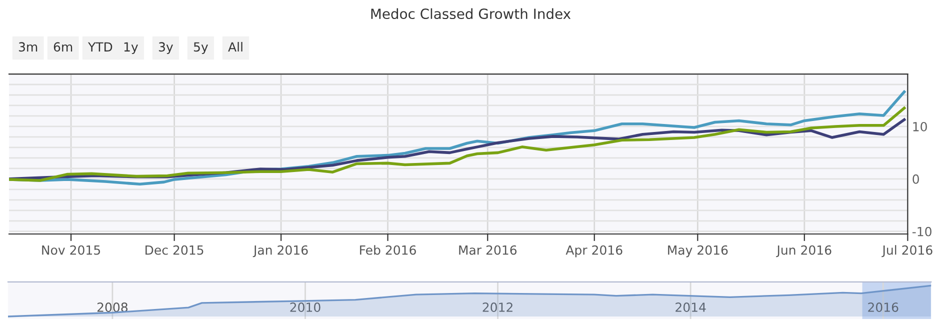 This screenshot has height=334, width=941. I want to click on text: 3y, so click(165, 48).